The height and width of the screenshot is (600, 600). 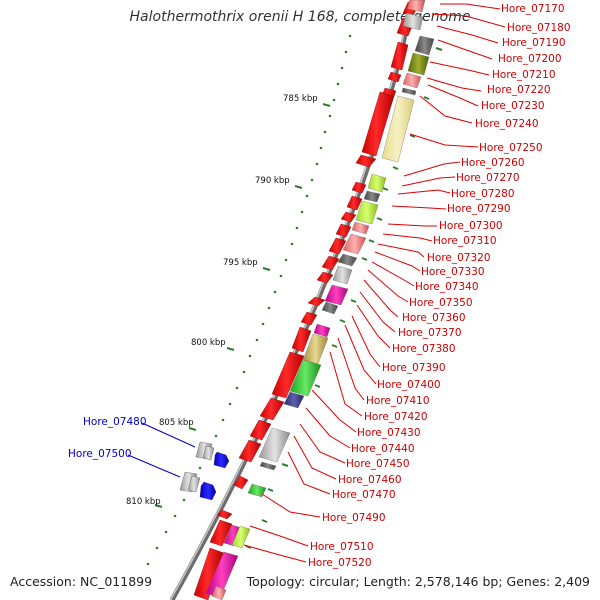 What do you see at coordinates (272, 181) in the screenshot?
I see `scale-label: 790 kbp` at bounding box center [272, 181].